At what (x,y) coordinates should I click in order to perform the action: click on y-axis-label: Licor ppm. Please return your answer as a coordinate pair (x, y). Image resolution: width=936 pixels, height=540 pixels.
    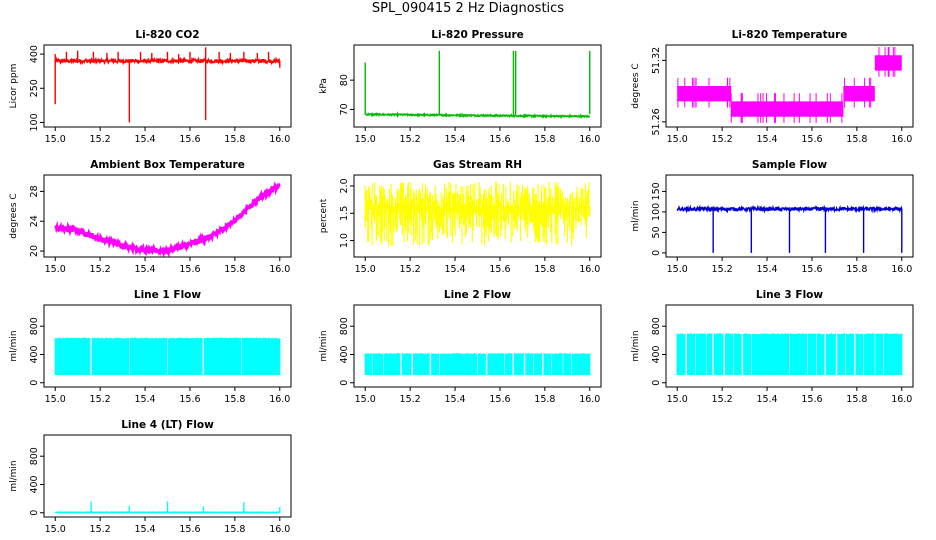
    Looking at the image, I should click on (14, 86).